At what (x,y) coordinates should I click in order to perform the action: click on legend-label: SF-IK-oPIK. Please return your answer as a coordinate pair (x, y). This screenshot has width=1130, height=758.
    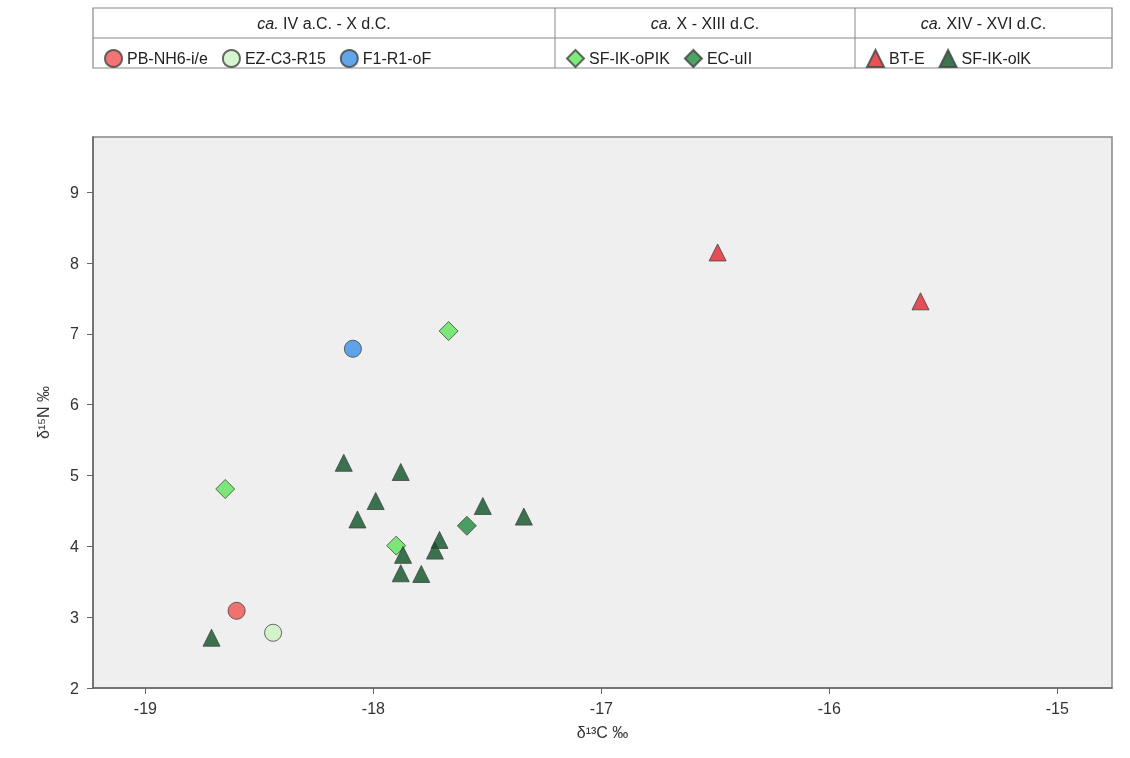
    Looking at the image, I should click on (630, 58).